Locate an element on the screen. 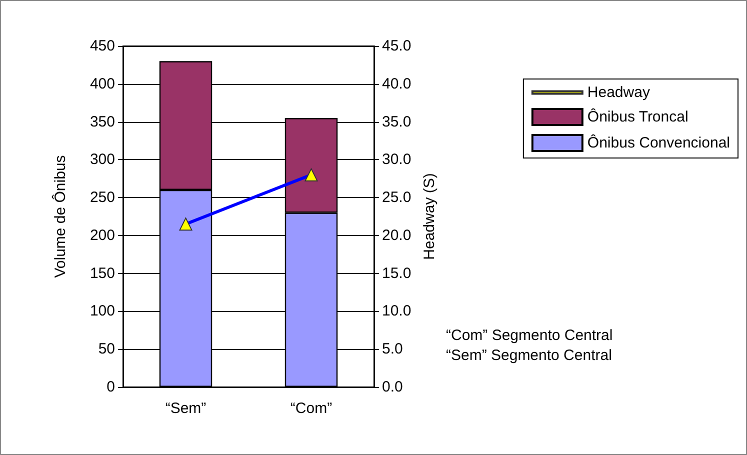  legend-label: Headway is located at coordinates (618, 92).